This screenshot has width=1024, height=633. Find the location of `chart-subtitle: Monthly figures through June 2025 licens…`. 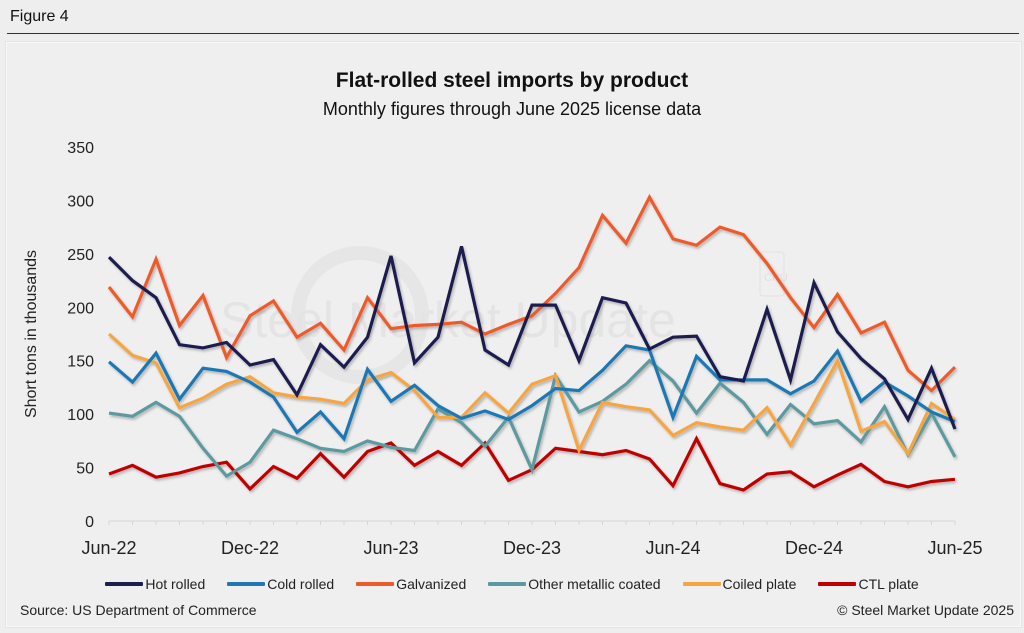

chart-subtitle: Monthly figures through June 2025 licens… is located at coordinates (512, 109).